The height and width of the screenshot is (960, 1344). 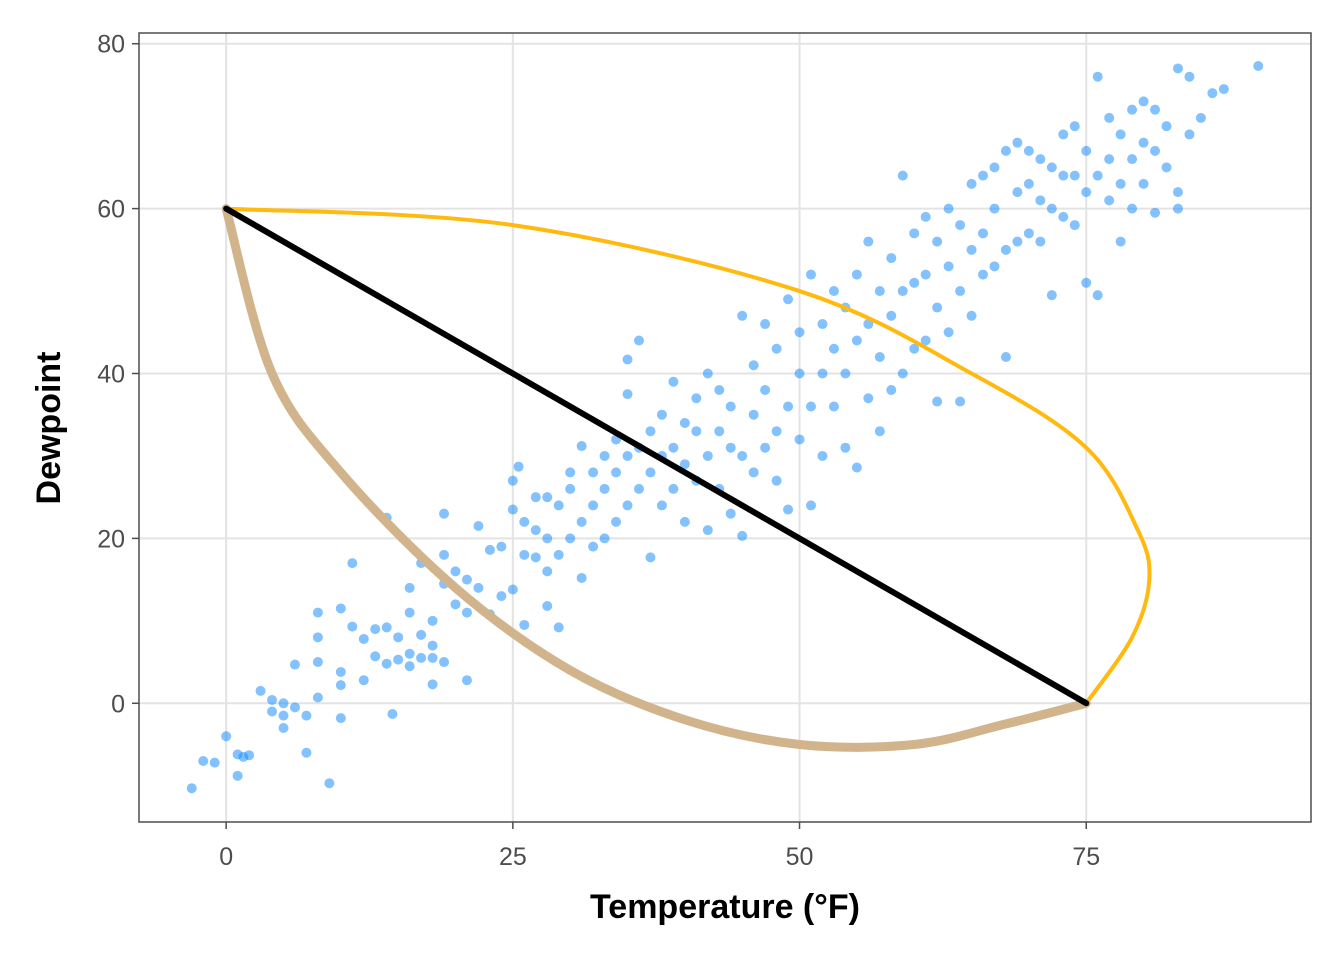 I want to click on y-tick-label: 0, so click(x=118, y=704).